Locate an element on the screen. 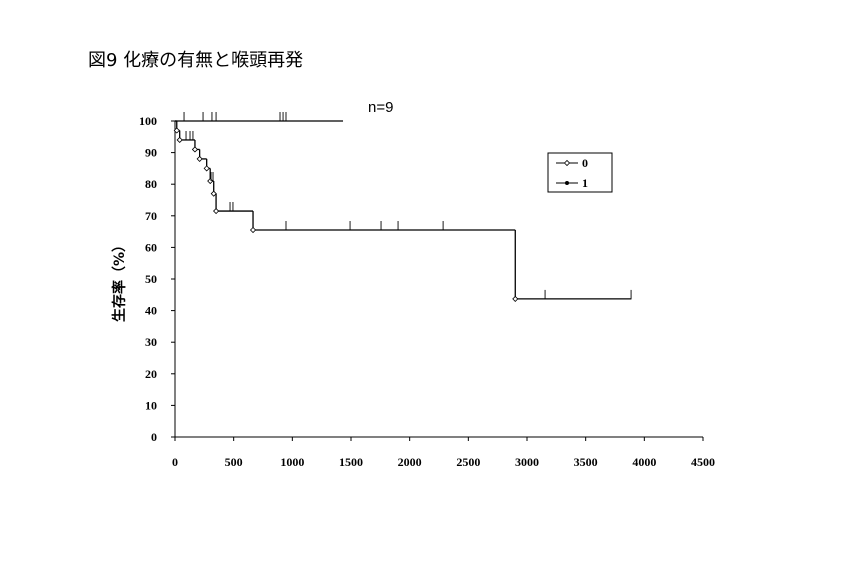 This screenshot has width=842, height=561. y-tick-label: 100 is located at coordinates (148, 121).